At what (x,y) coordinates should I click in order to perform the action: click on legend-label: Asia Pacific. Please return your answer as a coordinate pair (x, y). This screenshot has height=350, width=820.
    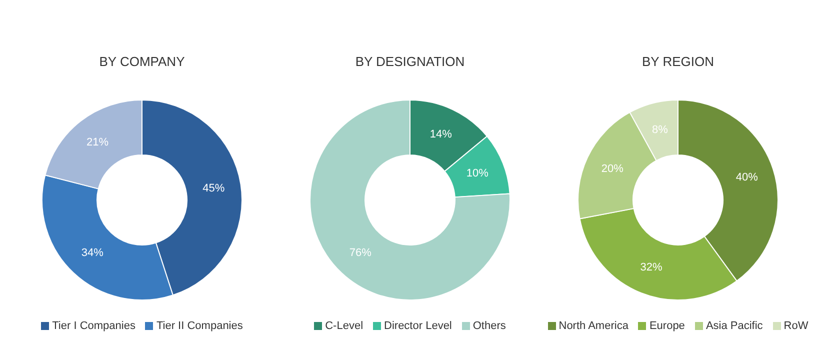
    Looking at the image, I should click on (734, 326).